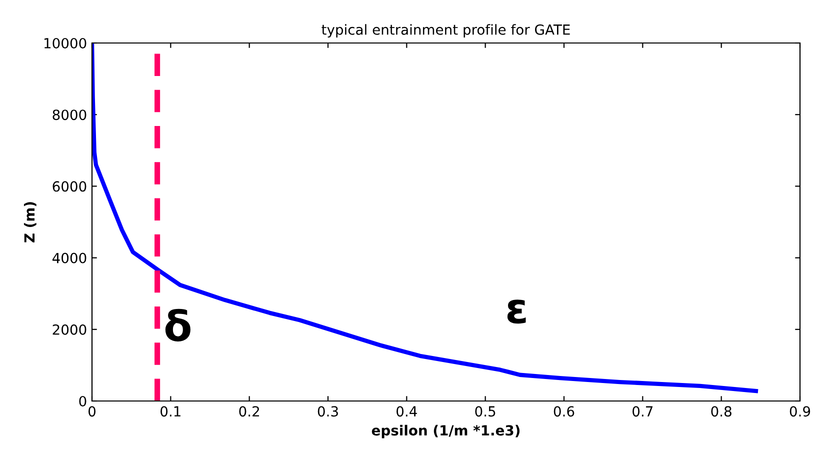 The width and height of the screenshot is (816, 454). I want to click on y-tick-label: 4000, so click(69, 258).